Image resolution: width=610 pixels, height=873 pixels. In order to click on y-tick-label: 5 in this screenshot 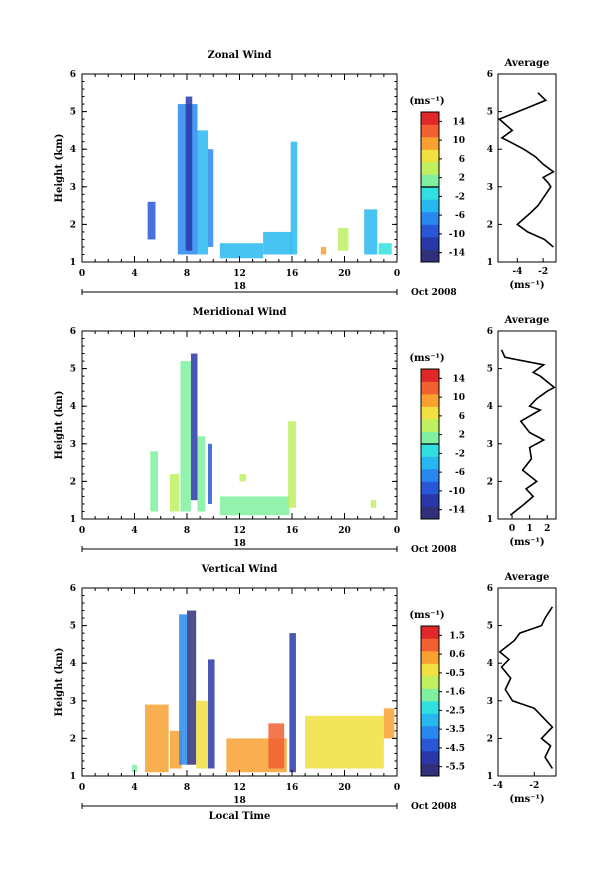, I will do `click(73, 113)`.